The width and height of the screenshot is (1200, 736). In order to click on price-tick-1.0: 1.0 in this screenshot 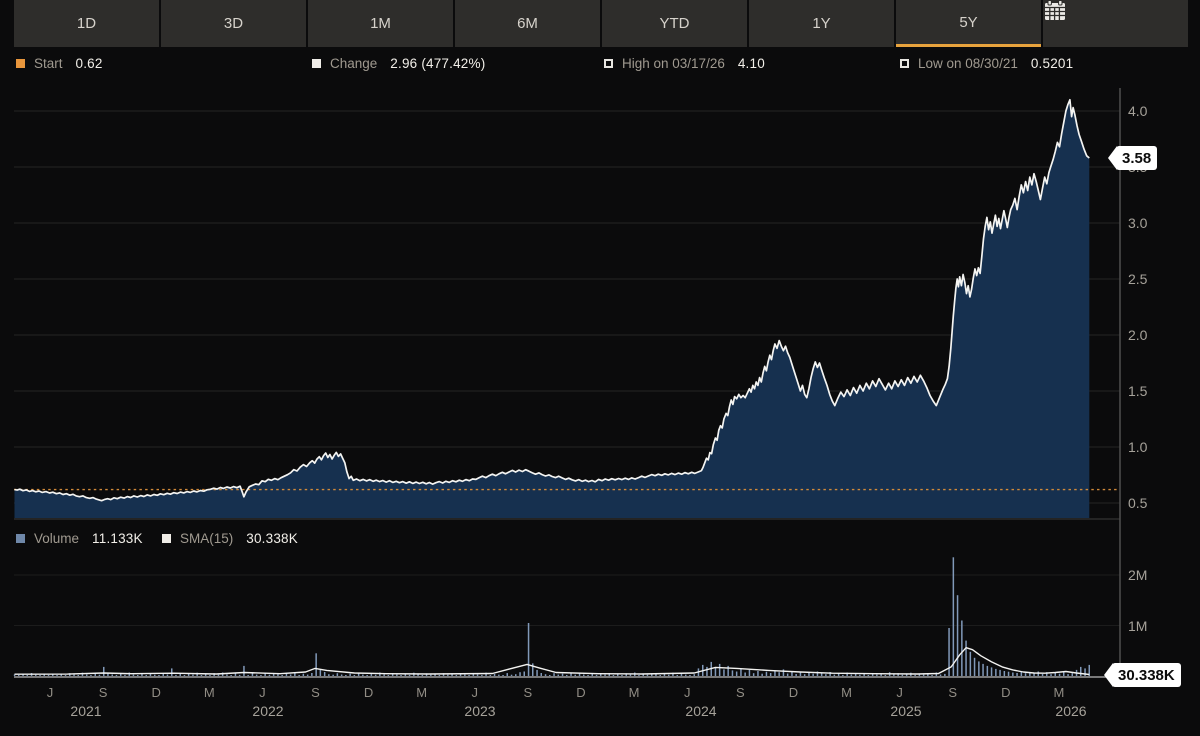, I will do `click(1138, 447)`.